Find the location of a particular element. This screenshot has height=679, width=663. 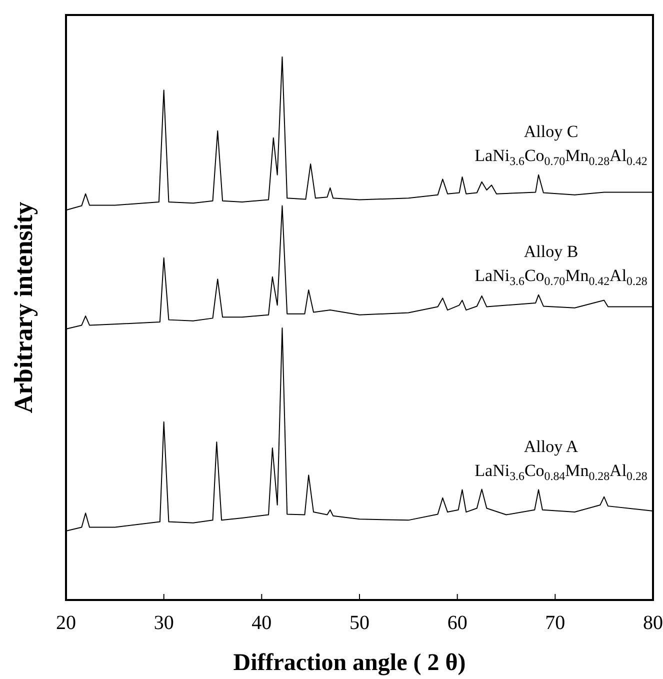

y-axis-title: Arbitrary intensity is located at coordinates (23, 308).